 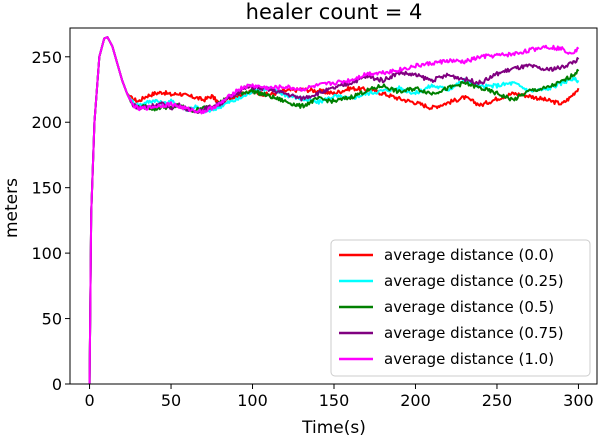 What do you see at coordinates (334, 400) in the screenshot?
I see `x-tick-label: 150` at bounding box center [334, 400].